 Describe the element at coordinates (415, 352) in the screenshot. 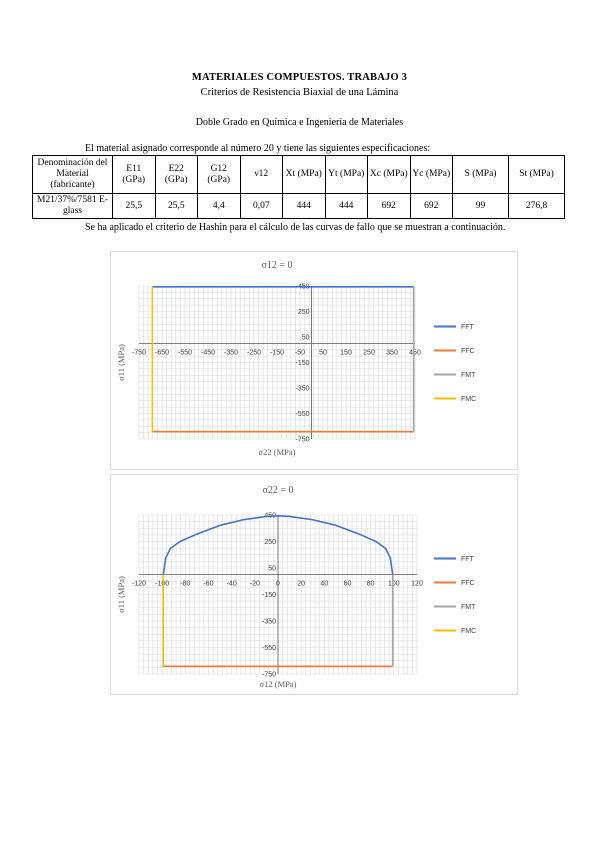

I see `x-tick-label: 450` at that location.